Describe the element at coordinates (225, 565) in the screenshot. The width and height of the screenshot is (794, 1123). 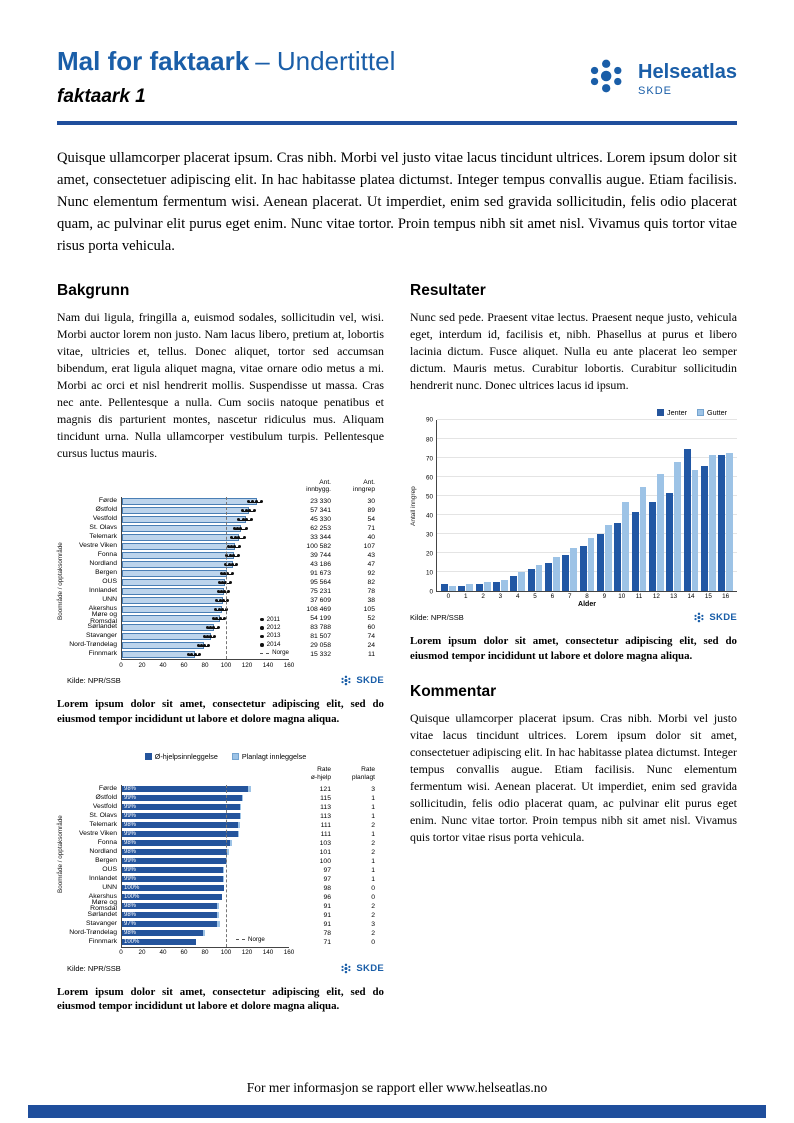
I see `chart-row: Nordland 43 186 47` at that location.